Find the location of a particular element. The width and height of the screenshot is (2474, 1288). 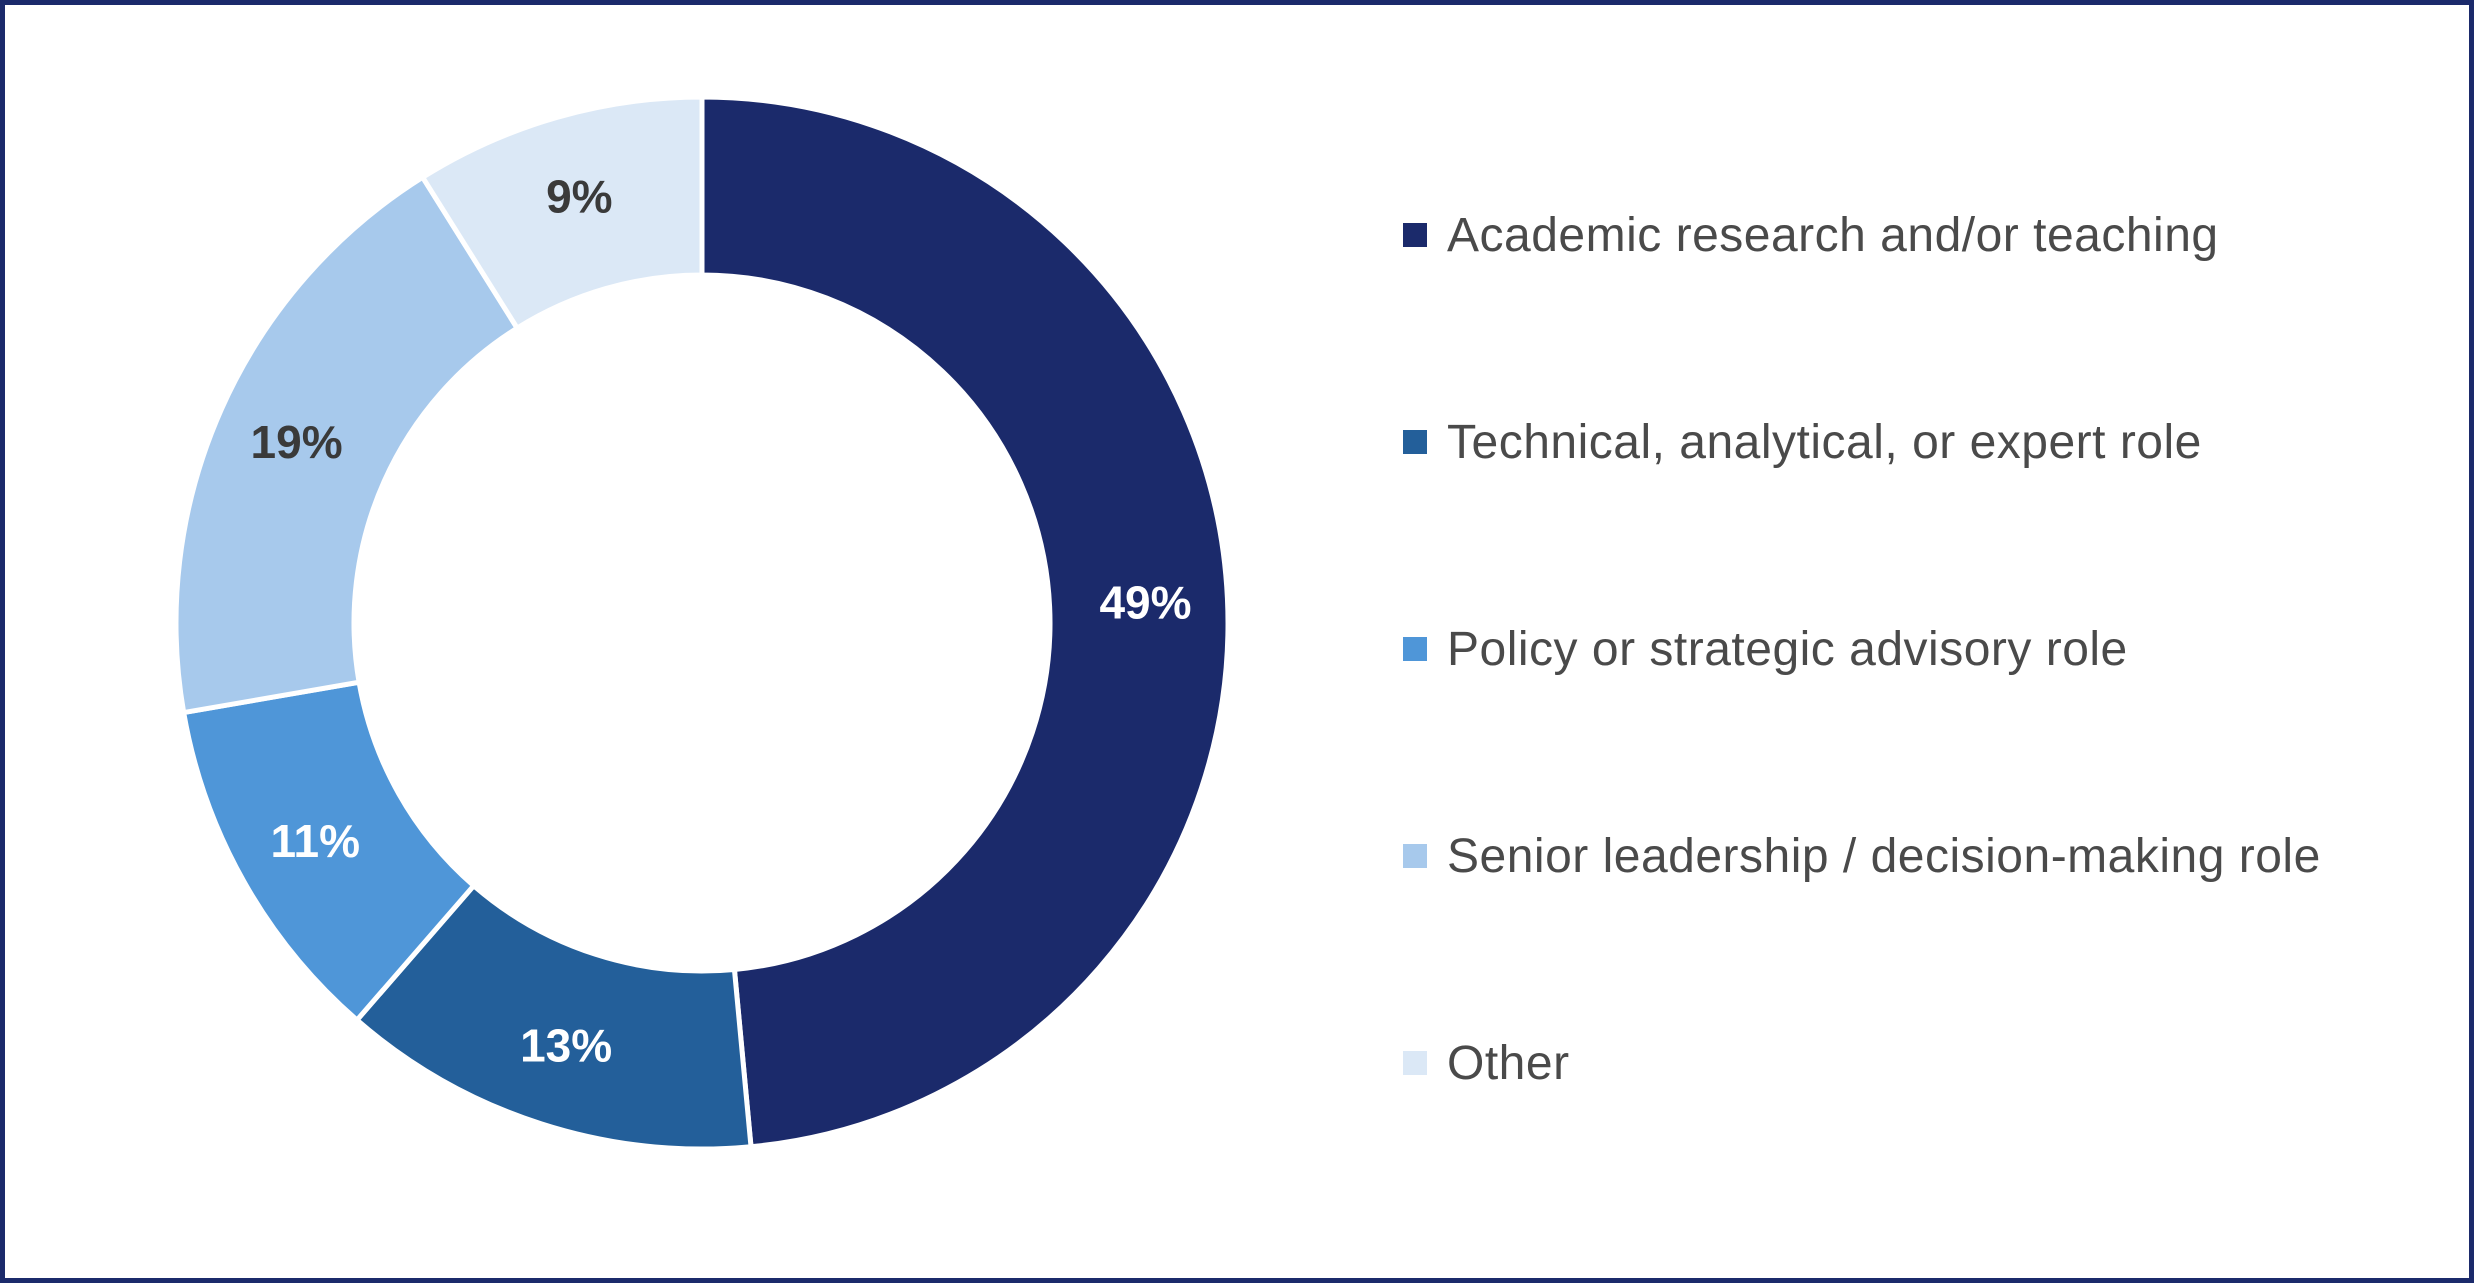

legend-label: Other is located at coordinates (1508, 1063).